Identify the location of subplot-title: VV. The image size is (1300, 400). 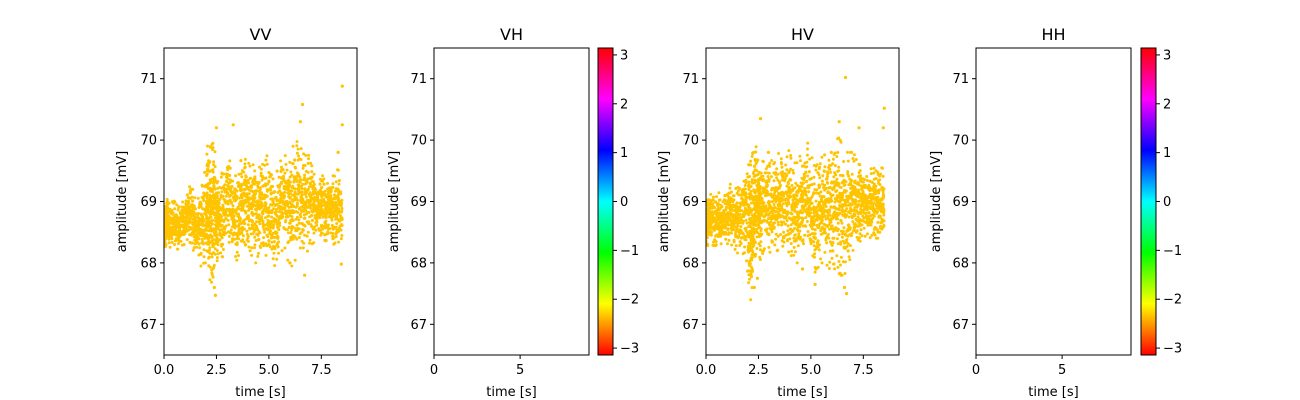
(261, 34).